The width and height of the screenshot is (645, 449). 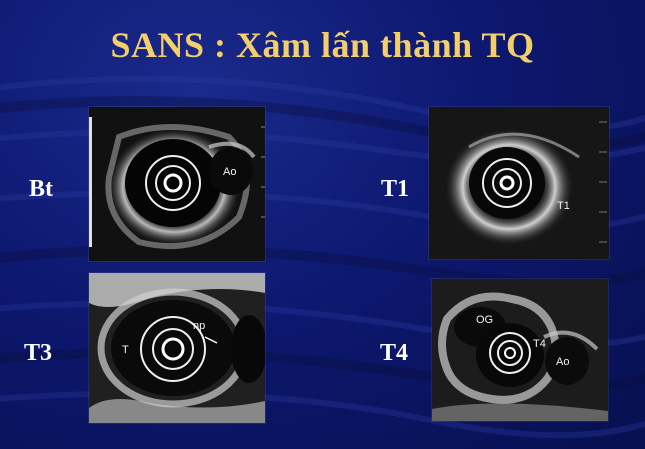 What do you see at coordinates (394, 353) in the screenshot?
I see `label-t4: T4` at bounding box center [394, 353].